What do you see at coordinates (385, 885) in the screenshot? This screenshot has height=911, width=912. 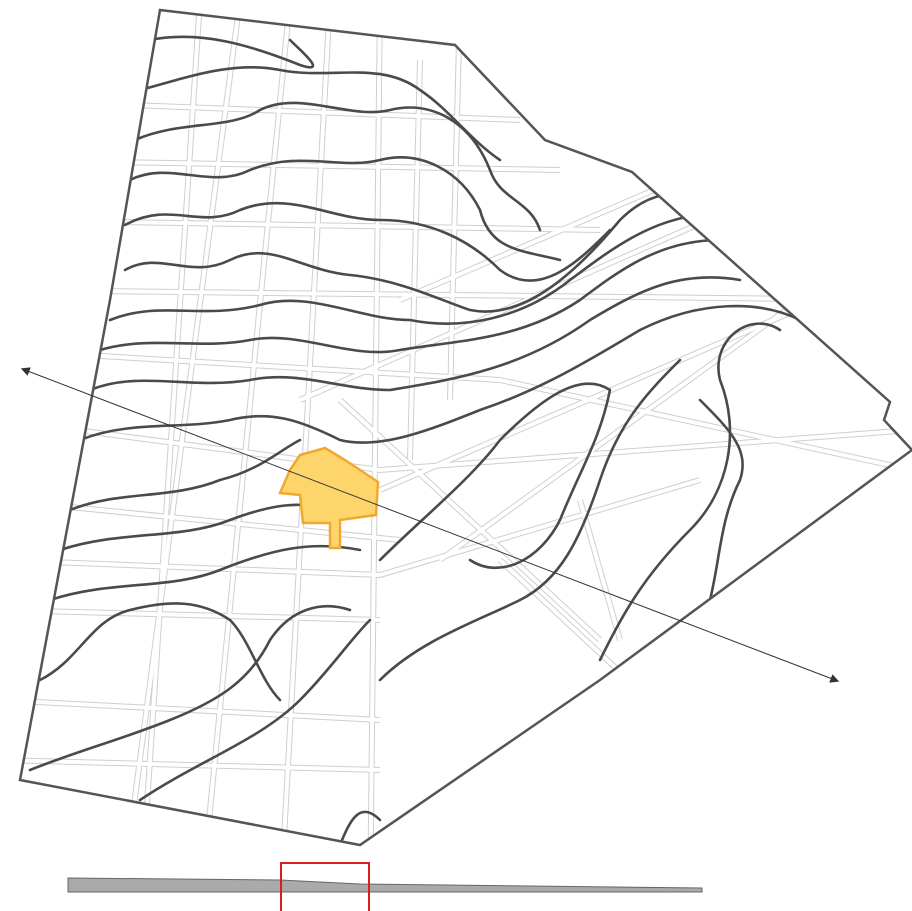 I see `section-profile` at bounding box center [385, 885].